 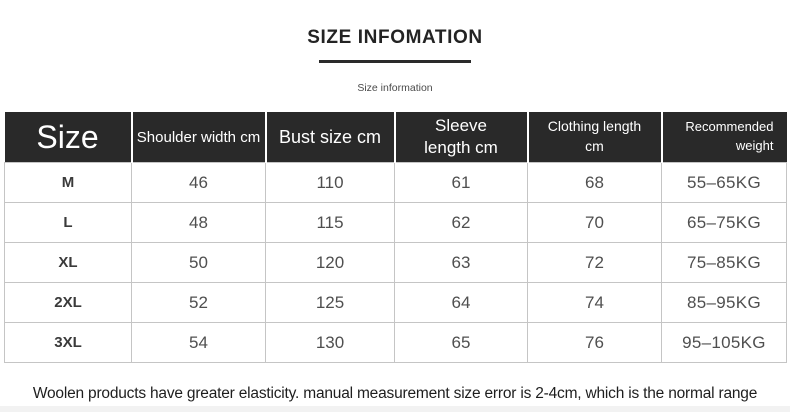 I want to click on cell-shoulder: 46, so click(x=198, y=182).